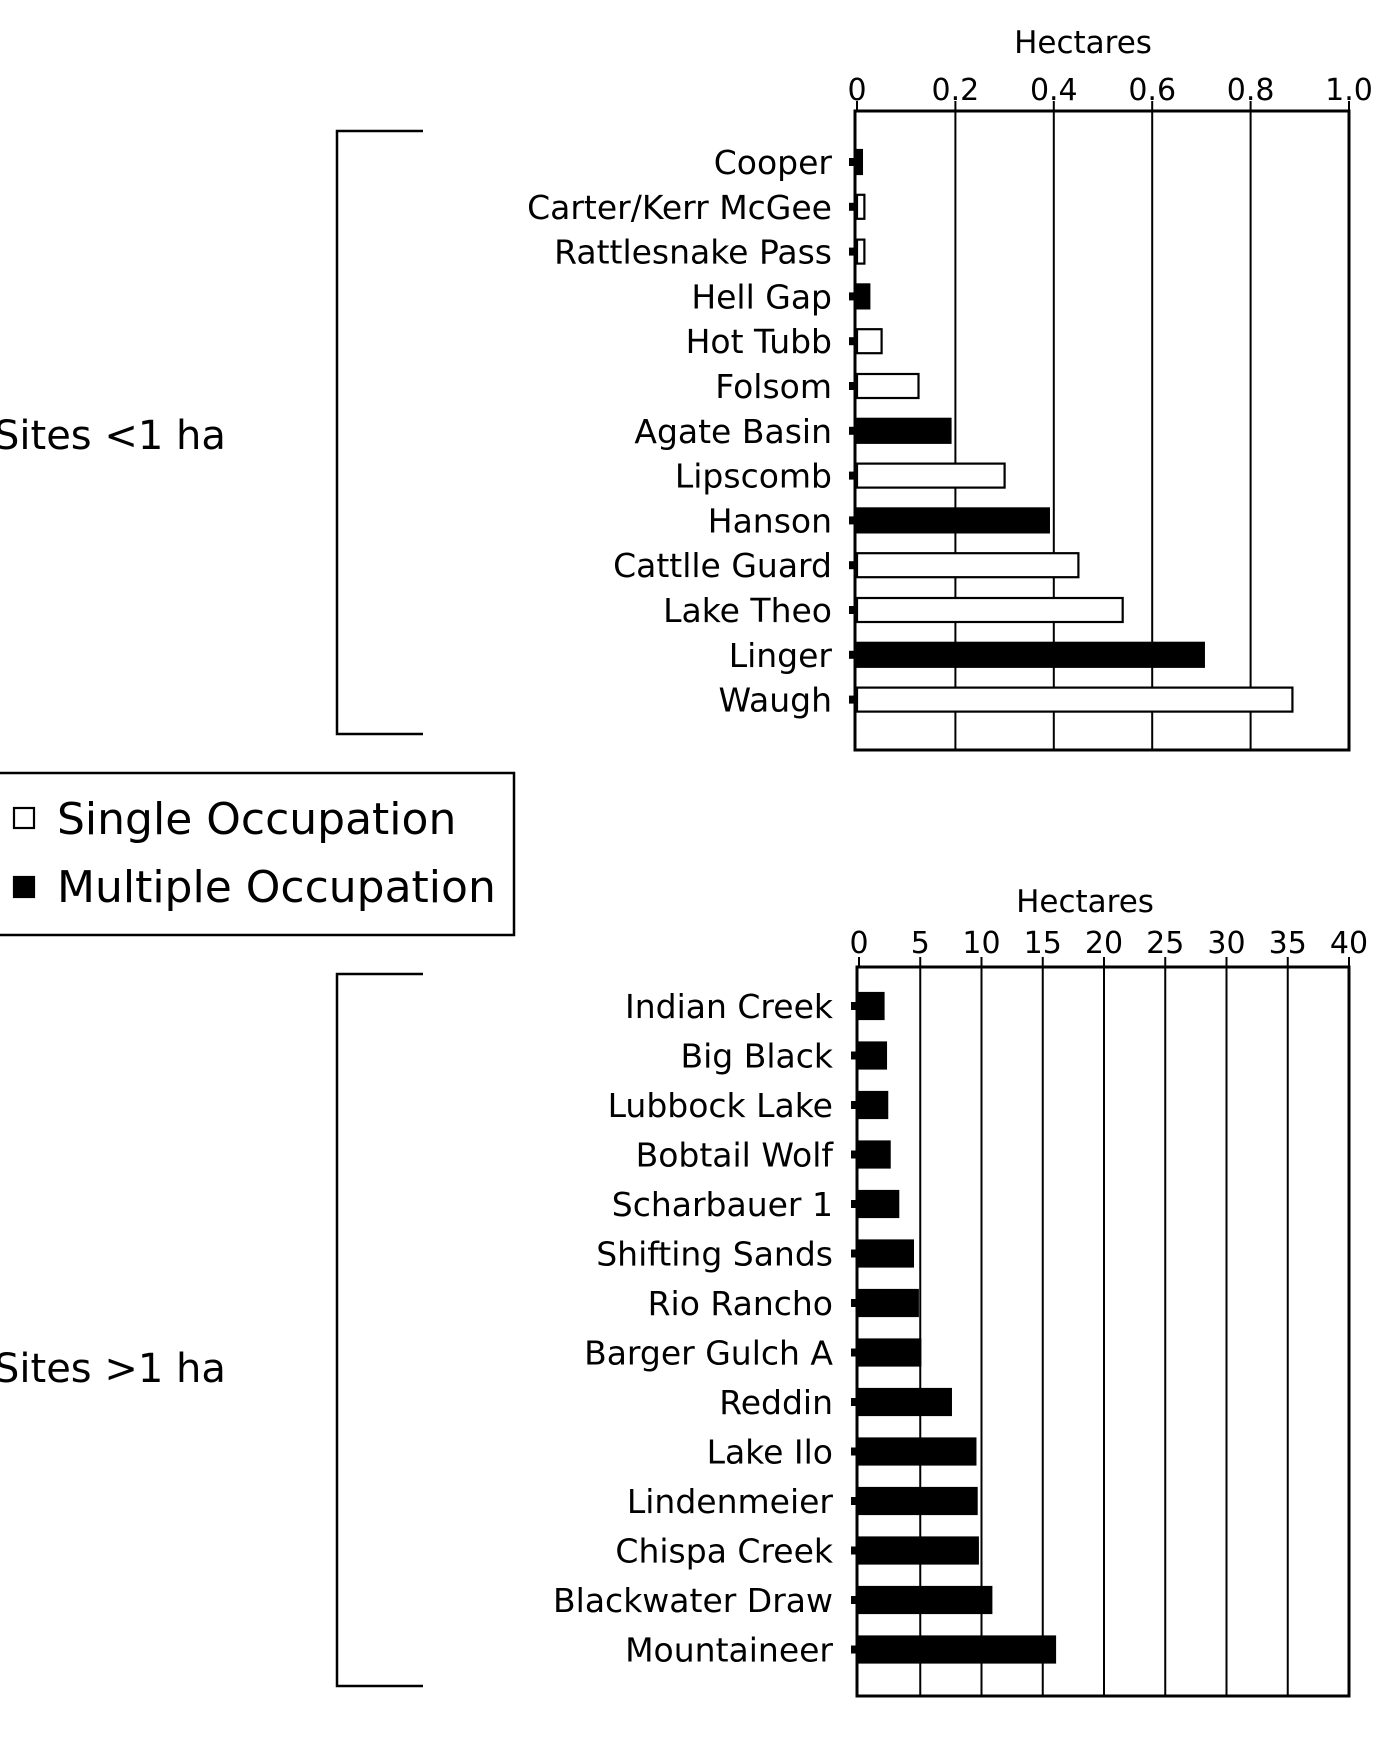 This screenshot has width=1392, height=1757. I want to click on category-label: Lake Theo, so click(747, 610).